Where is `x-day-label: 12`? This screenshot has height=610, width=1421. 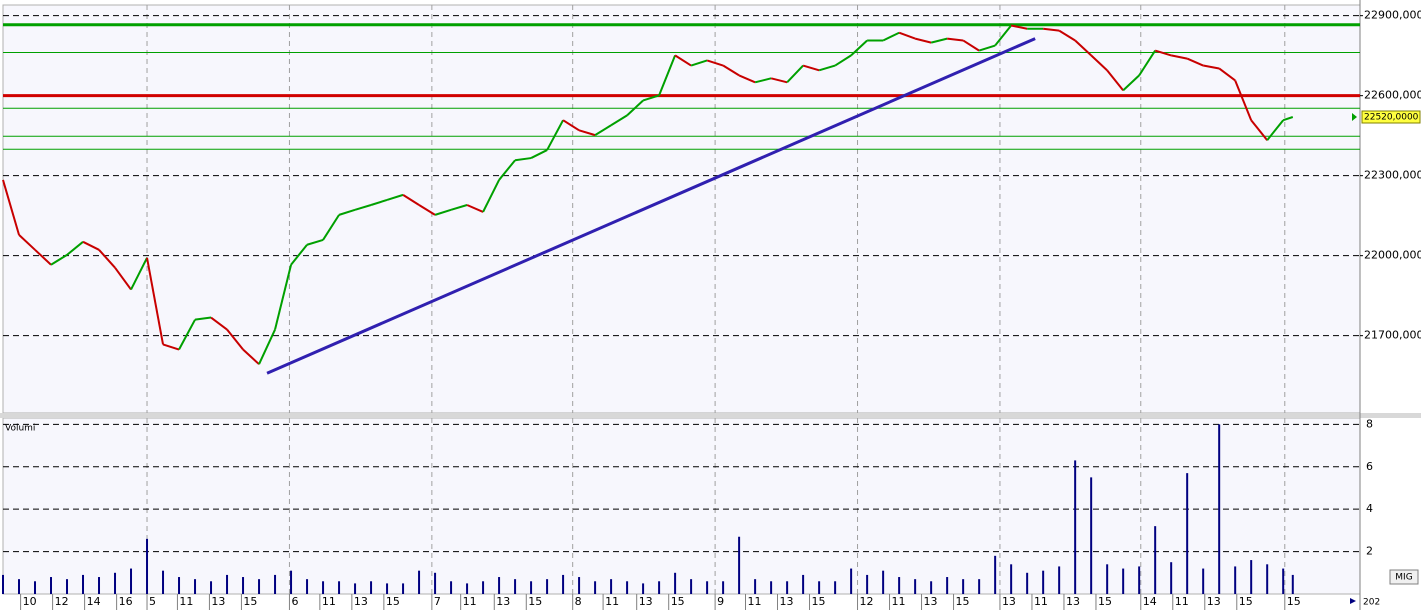
x-day-label: 12 is located at coordinates (867, 601).